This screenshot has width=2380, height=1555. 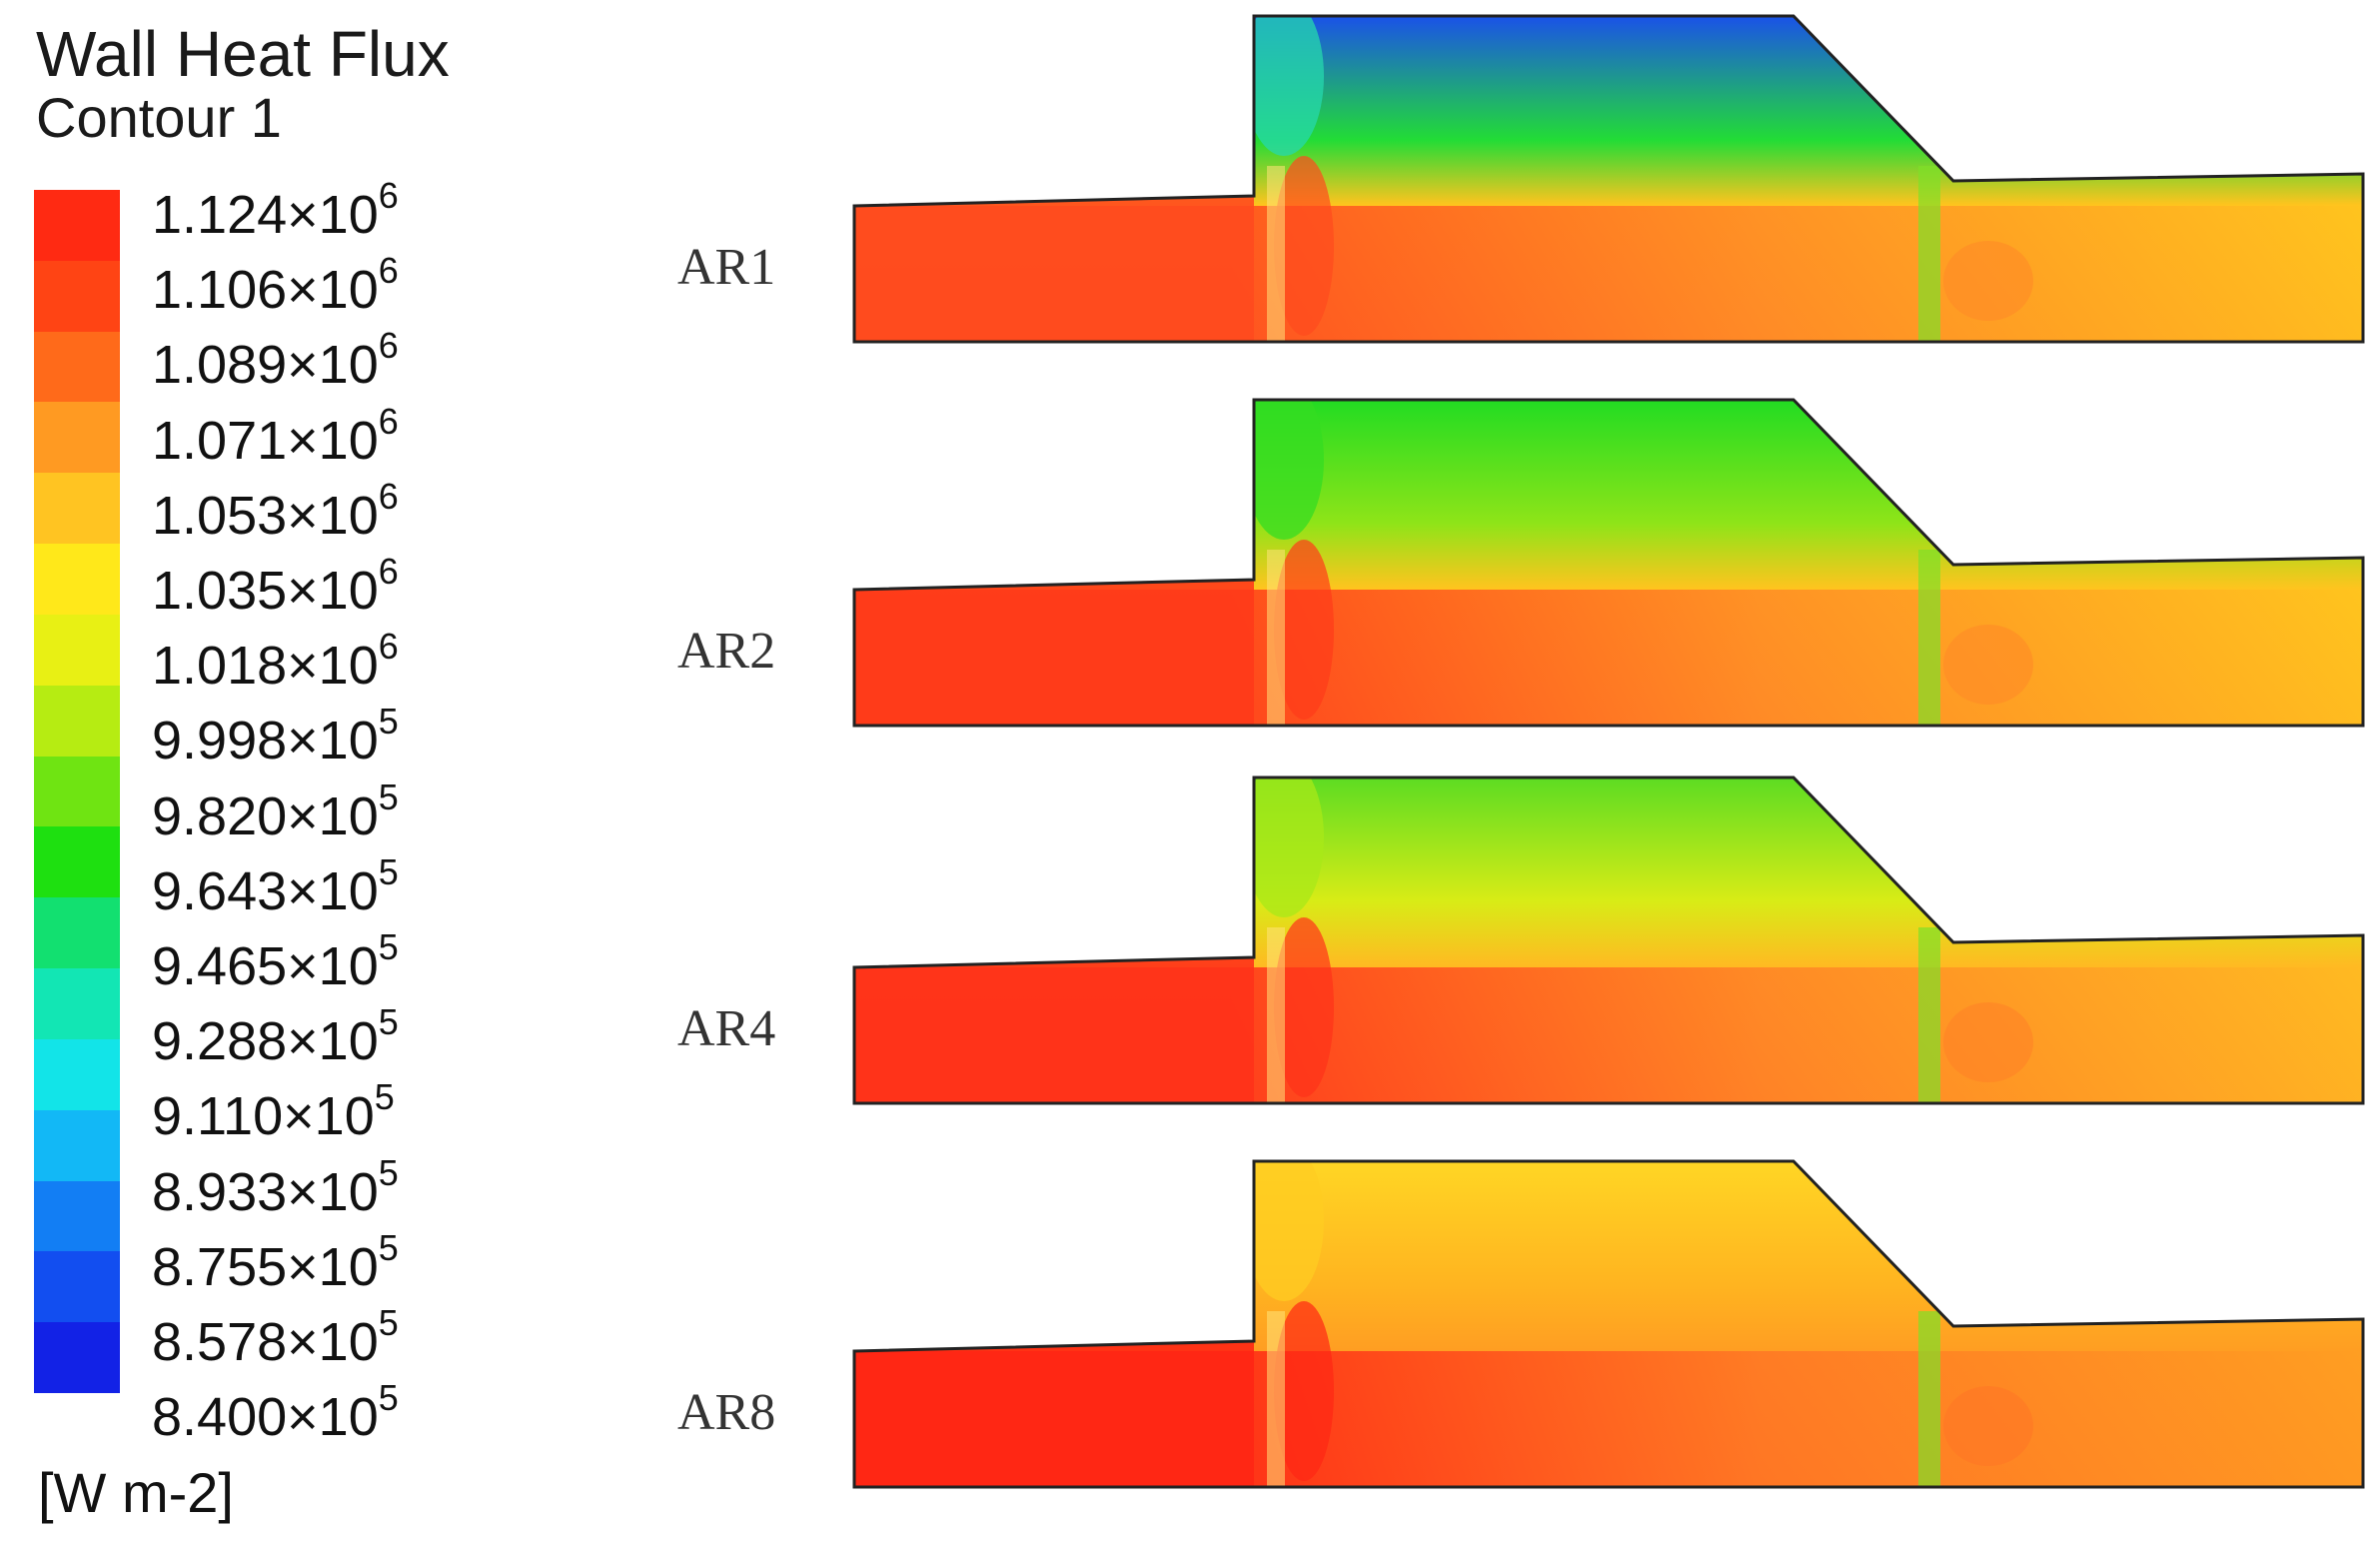 What do you see at coordinates (276, 1337) in the screenshot?
I see `colorbar-tick-label: 8.578×10⁵` at bounding box center [276, 1337].